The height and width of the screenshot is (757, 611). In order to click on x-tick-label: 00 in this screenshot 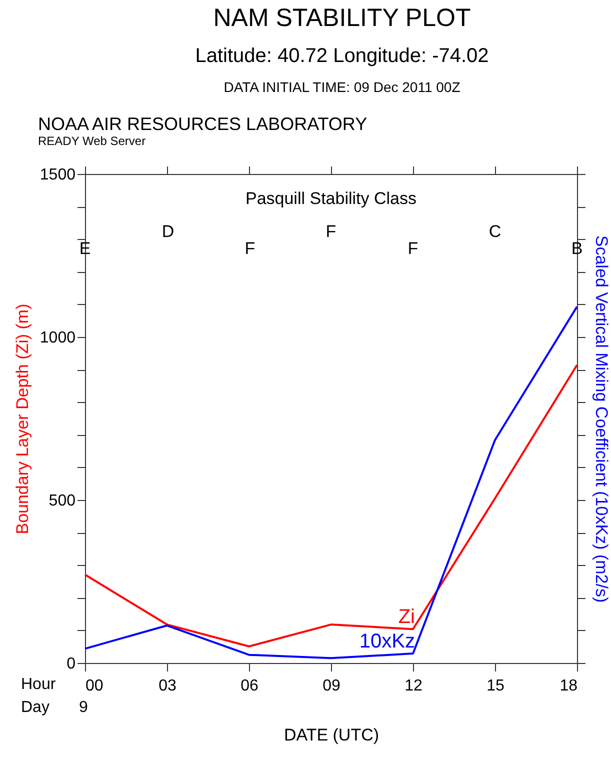, I will do `click(95, 686)`.